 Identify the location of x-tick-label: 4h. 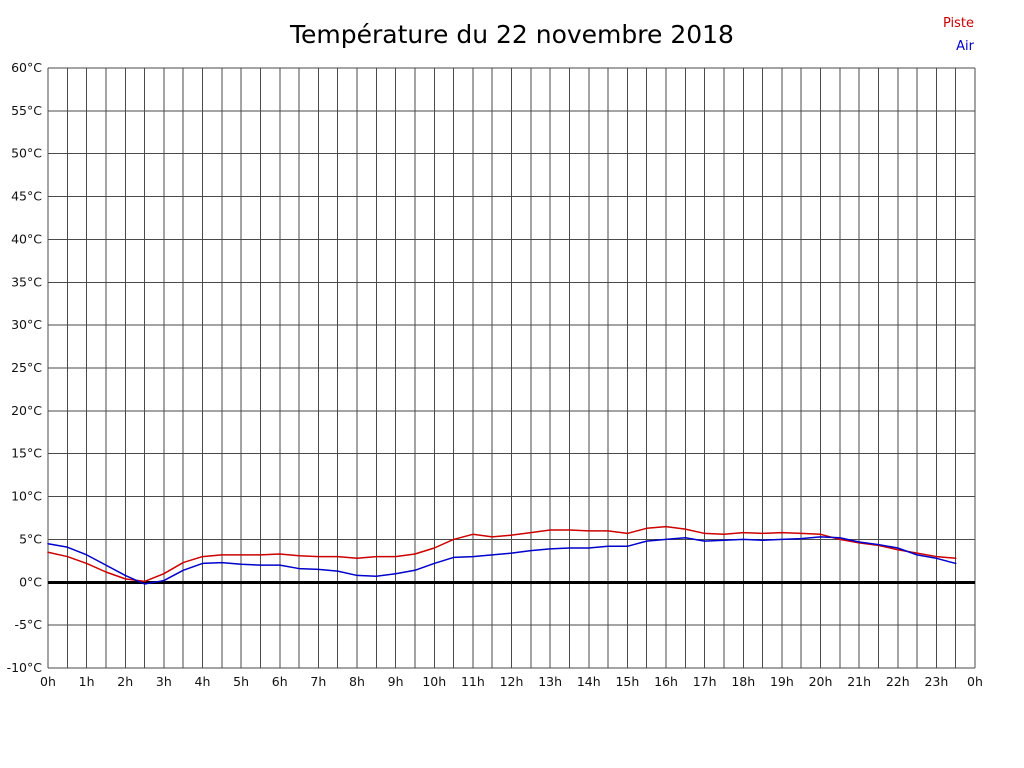
(203, 681).